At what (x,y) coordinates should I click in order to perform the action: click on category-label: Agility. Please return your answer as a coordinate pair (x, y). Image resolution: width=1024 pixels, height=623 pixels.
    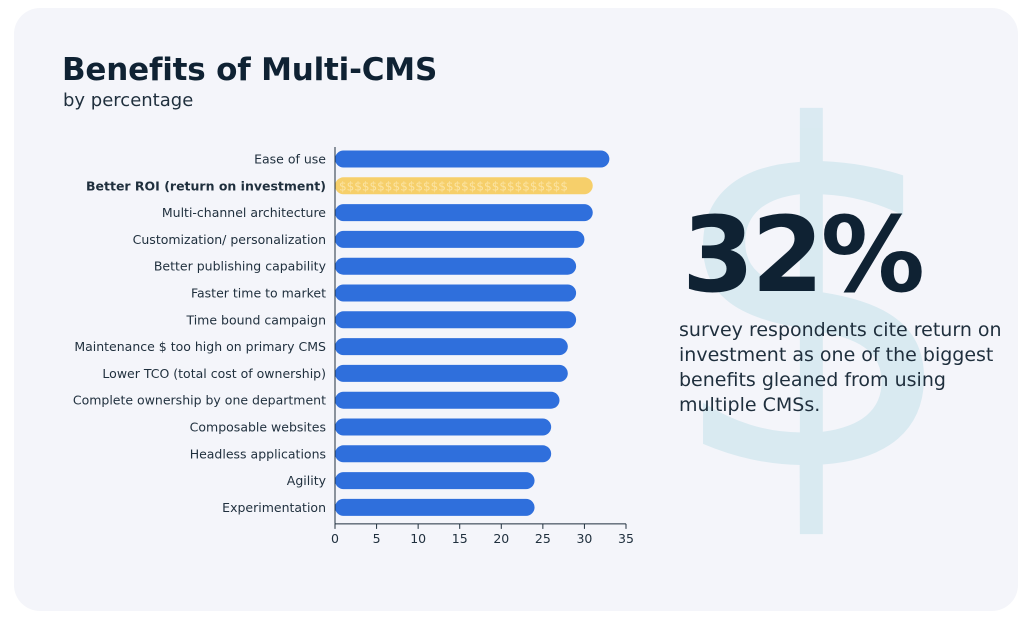
    Looking at the image, I should click on (307, 480).